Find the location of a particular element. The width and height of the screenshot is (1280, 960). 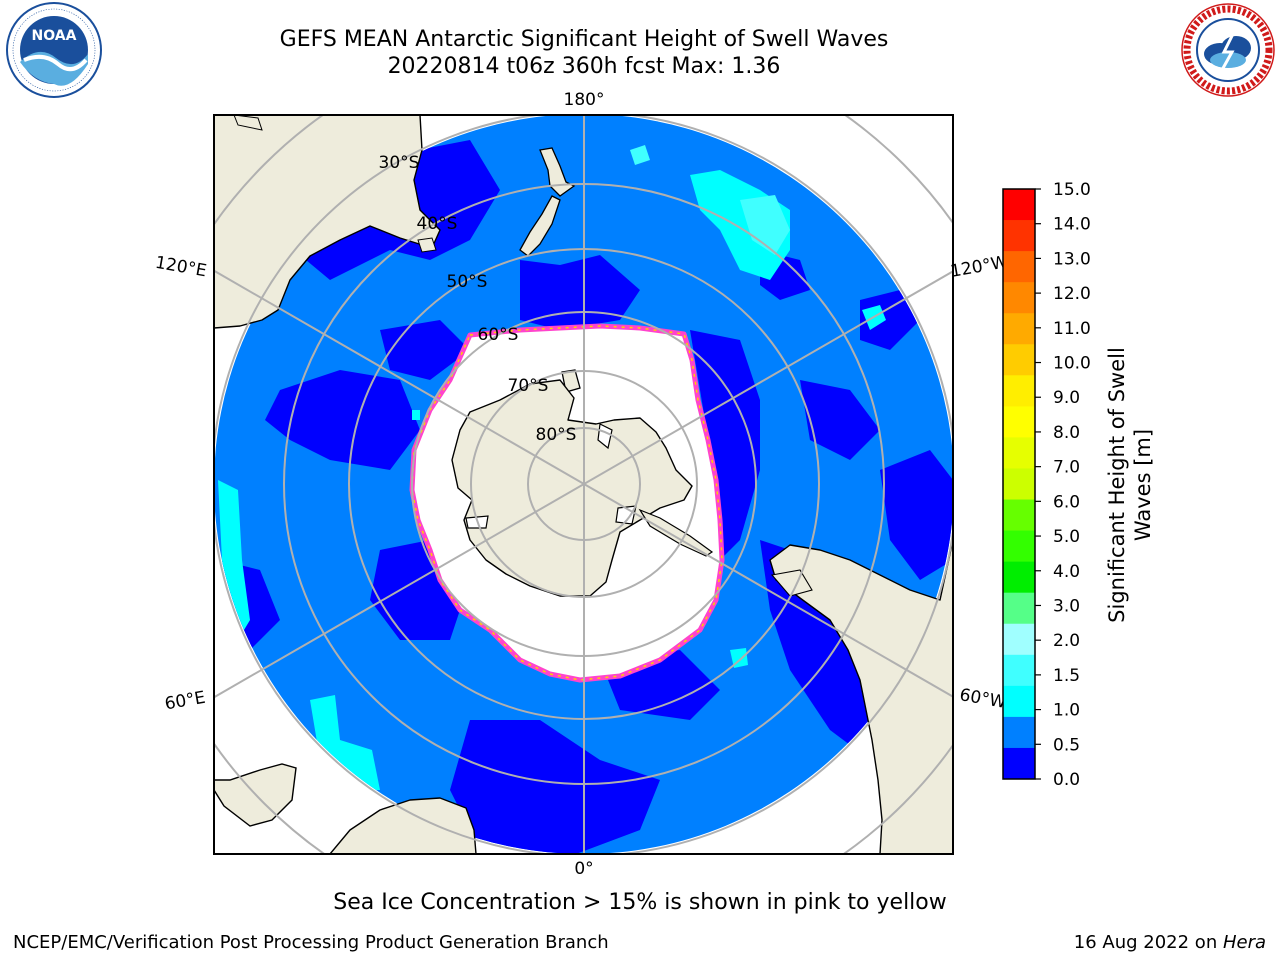

colorbar-tick-label: 15.0 is located at coordinates (1072, 190).